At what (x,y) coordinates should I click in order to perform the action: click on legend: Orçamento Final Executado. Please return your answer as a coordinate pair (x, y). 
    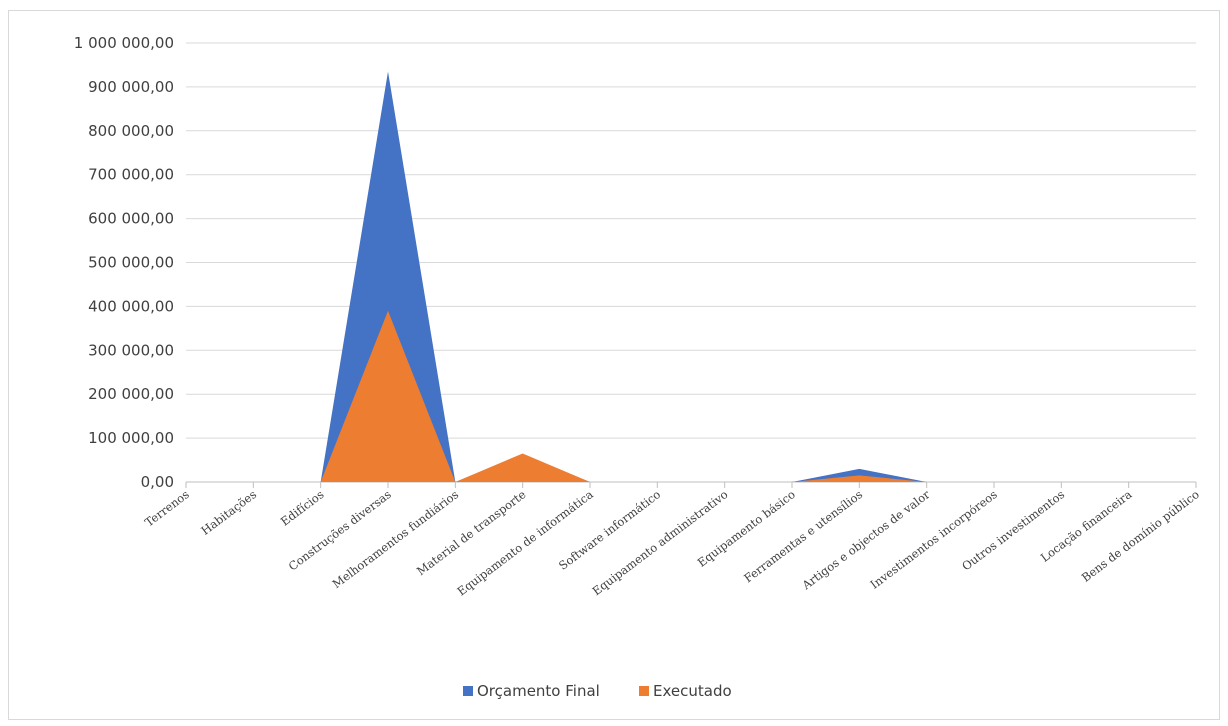
    Looking at the image, I should click on (597, 691).